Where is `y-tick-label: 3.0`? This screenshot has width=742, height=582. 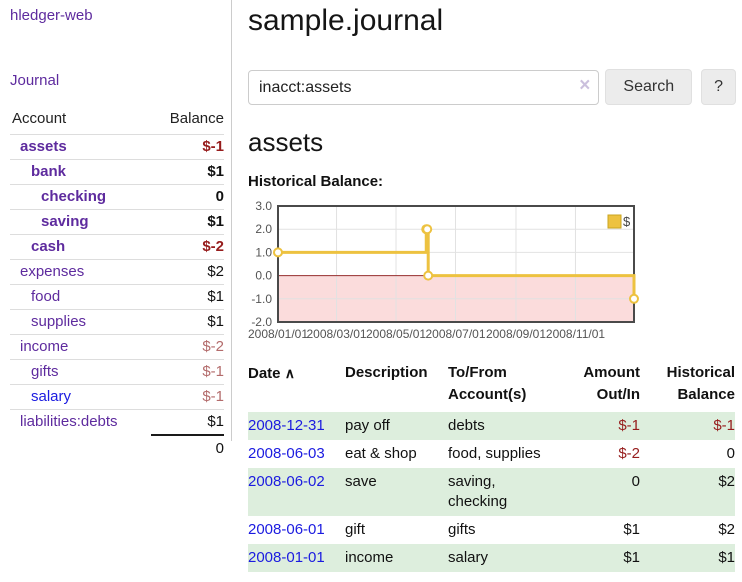
y-tick-label: 3.0 is located at coordinates (263, 206).